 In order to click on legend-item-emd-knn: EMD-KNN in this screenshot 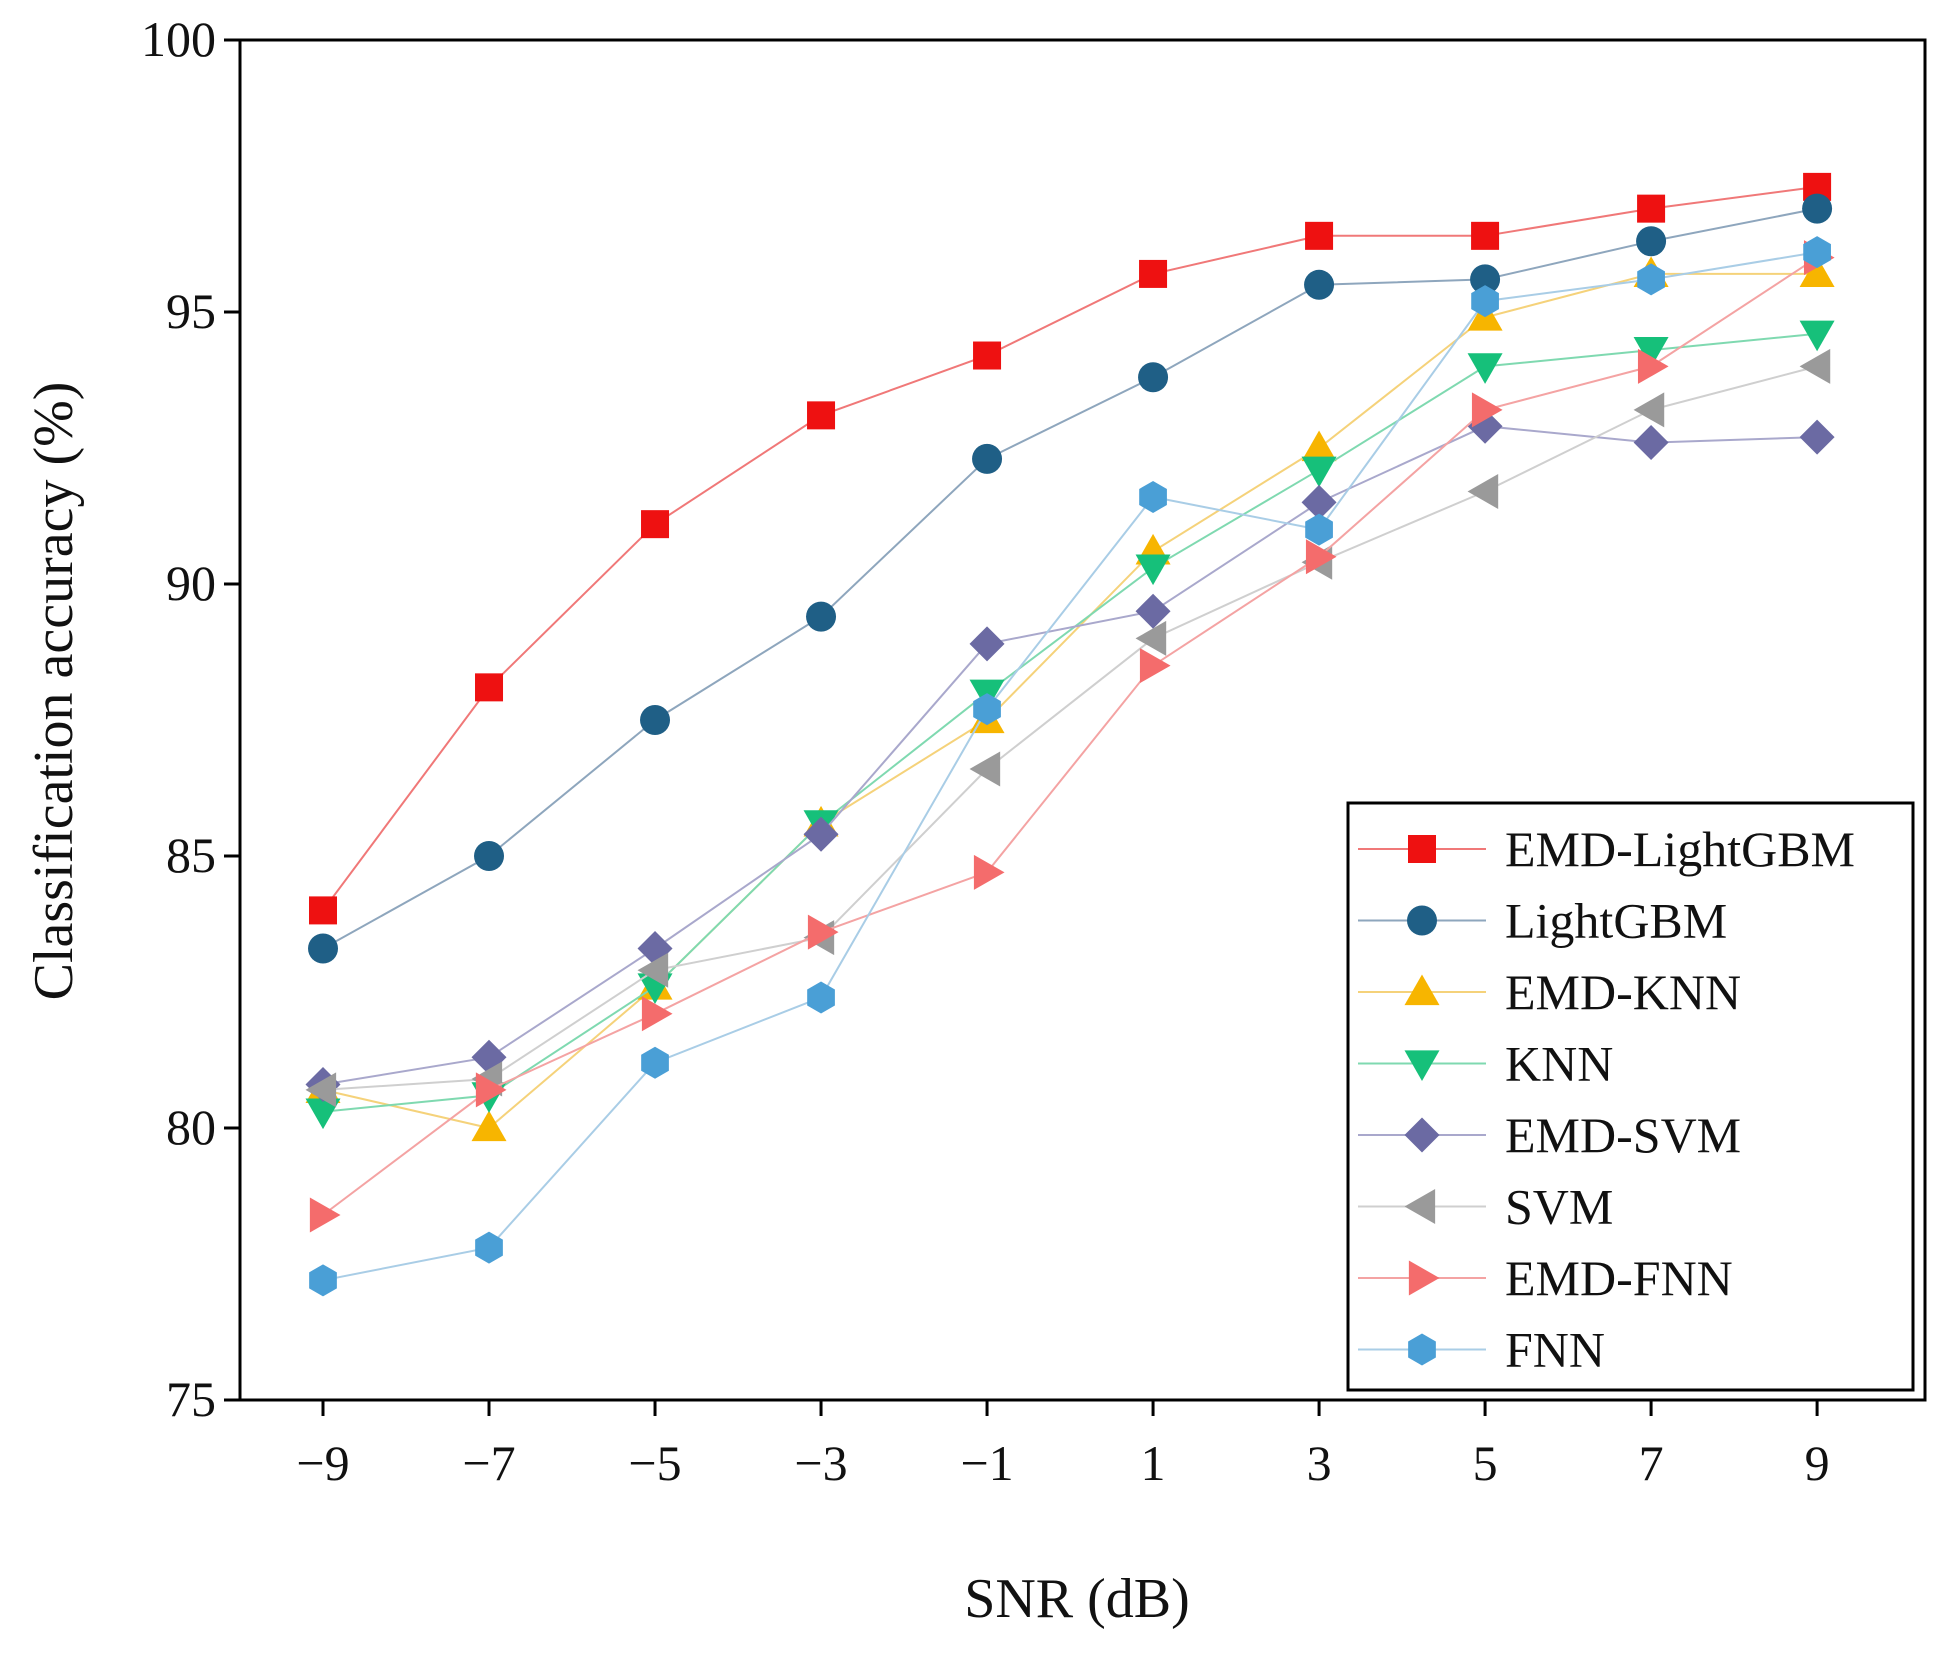, I will do `click(1549, 992)`.